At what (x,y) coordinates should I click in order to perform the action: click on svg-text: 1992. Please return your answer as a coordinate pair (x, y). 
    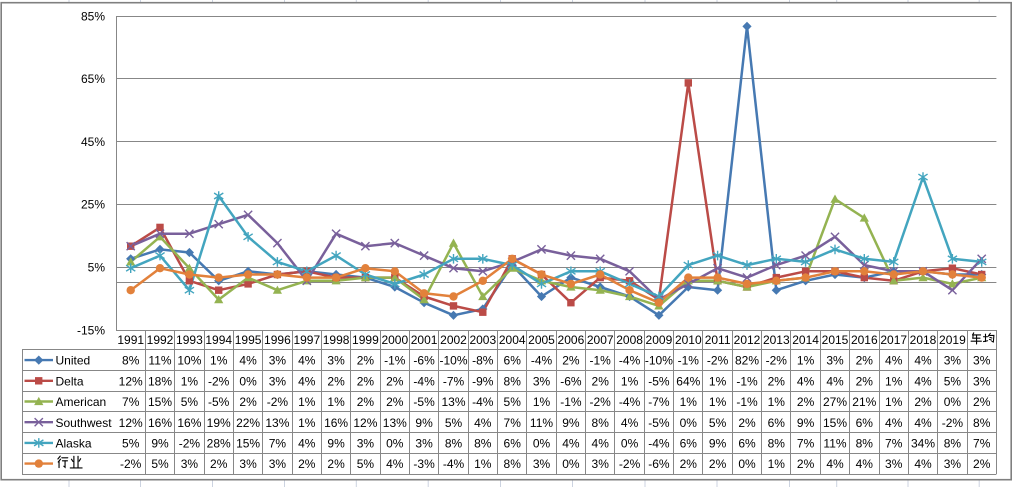
    Looking at the image, I should click on (160, 340).